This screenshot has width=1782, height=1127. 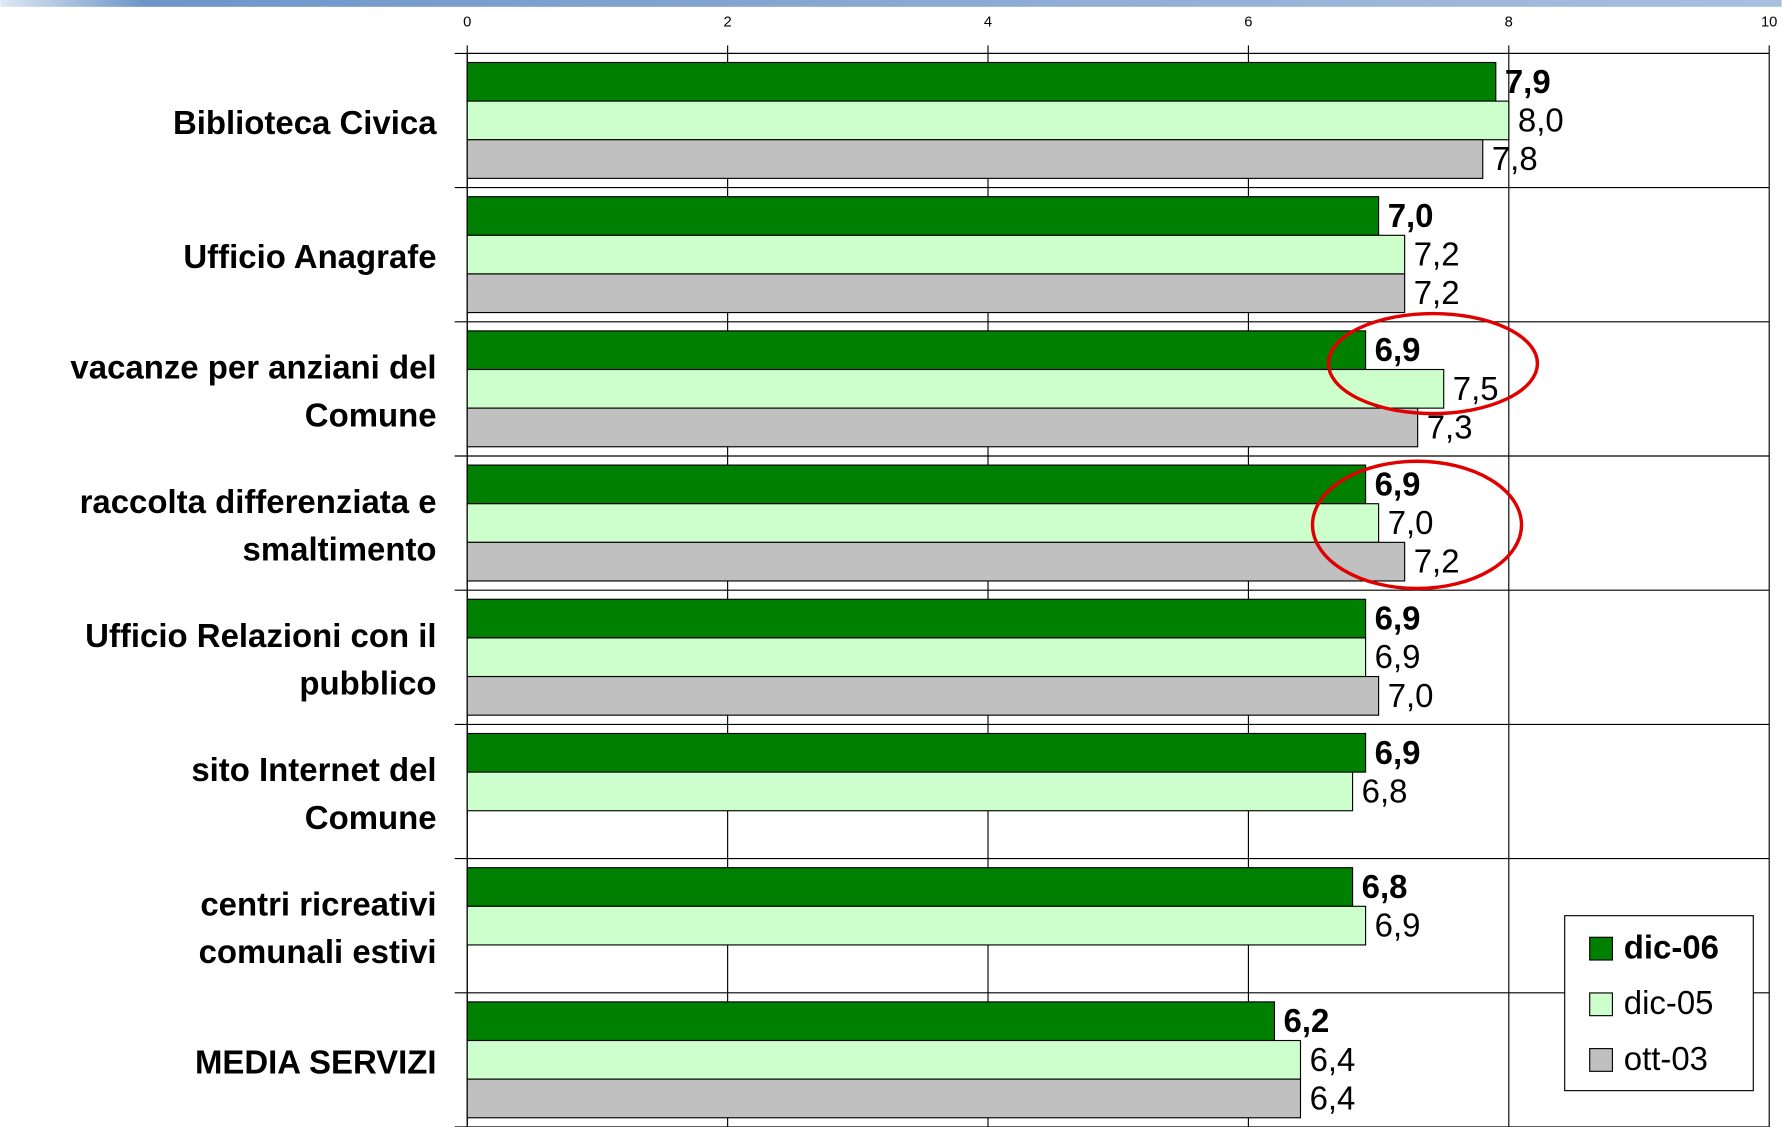 I want to click on y-tick-label: centri ricreativi comunali estivi, so click(x=318, y=927).